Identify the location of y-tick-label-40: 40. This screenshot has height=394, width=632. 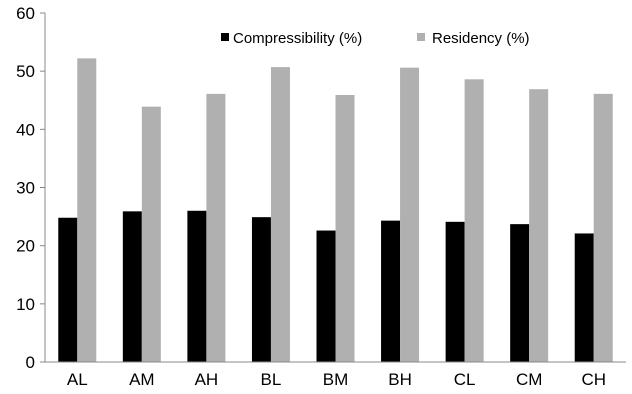
(25, 129).